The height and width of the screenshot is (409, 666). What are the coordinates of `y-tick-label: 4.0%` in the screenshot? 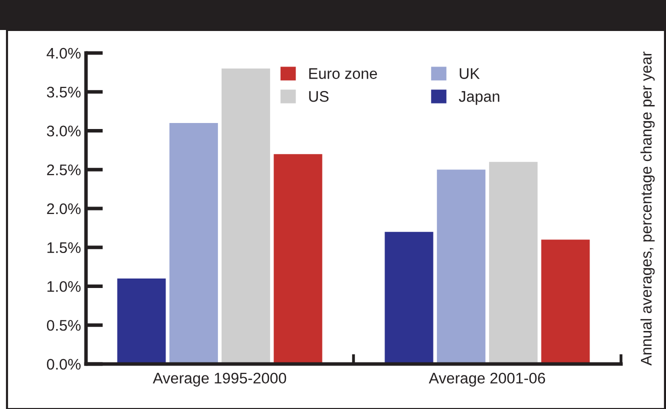 It's located at (63, 53).